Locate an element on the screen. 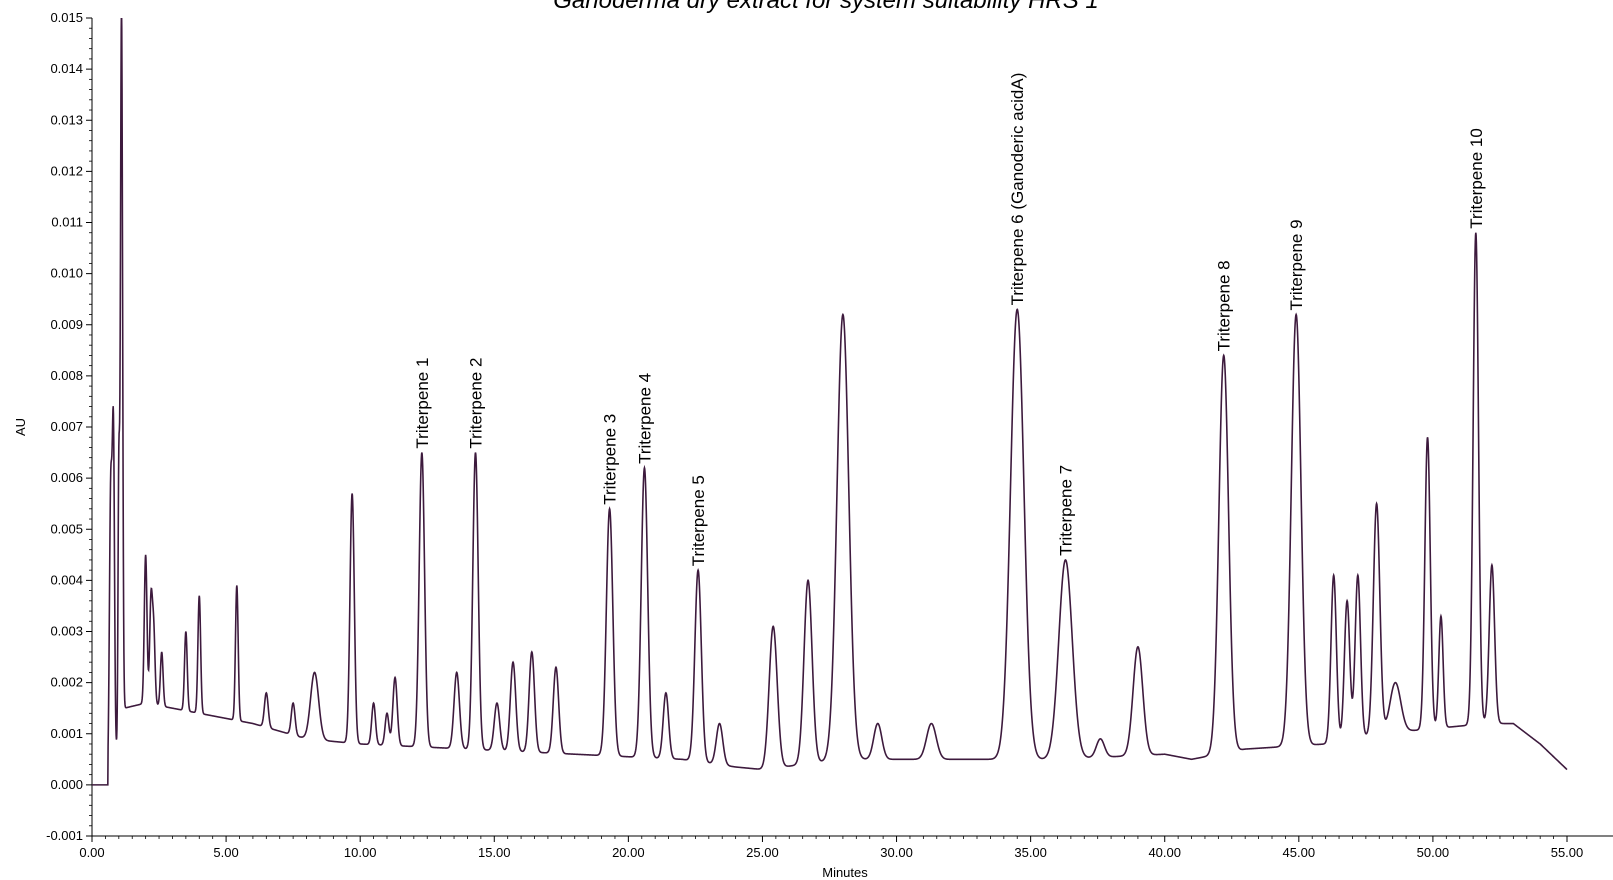 This screenshot has height=880, width=1613. peak-label: Triterpene 9 is located at coordinates (1296, 264).